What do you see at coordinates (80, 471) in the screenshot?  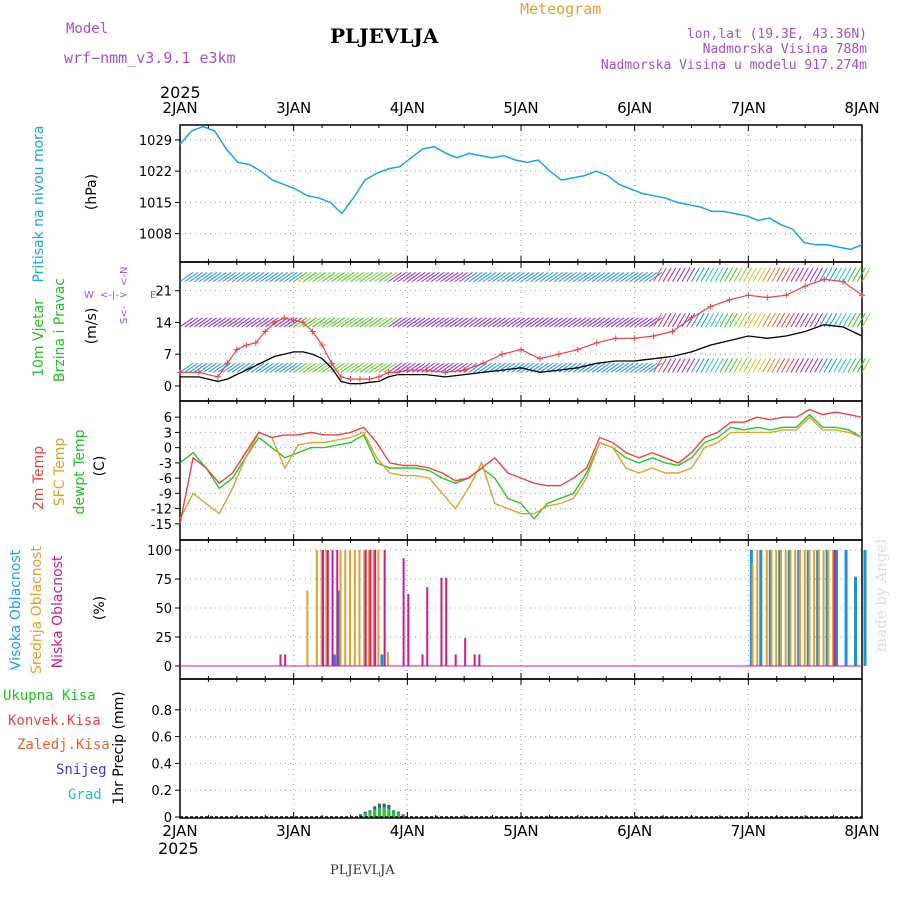 I see `dewpt-title: dewpt Temp` at bounding box center [80, 471].